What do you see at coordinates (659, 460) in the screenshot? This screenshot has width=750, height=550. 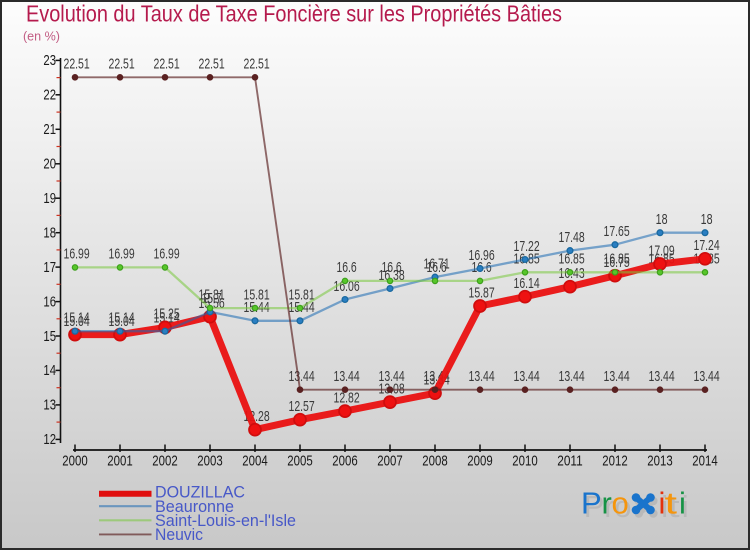 I see `svg-text: 2013` at bounding box center [659, 460].